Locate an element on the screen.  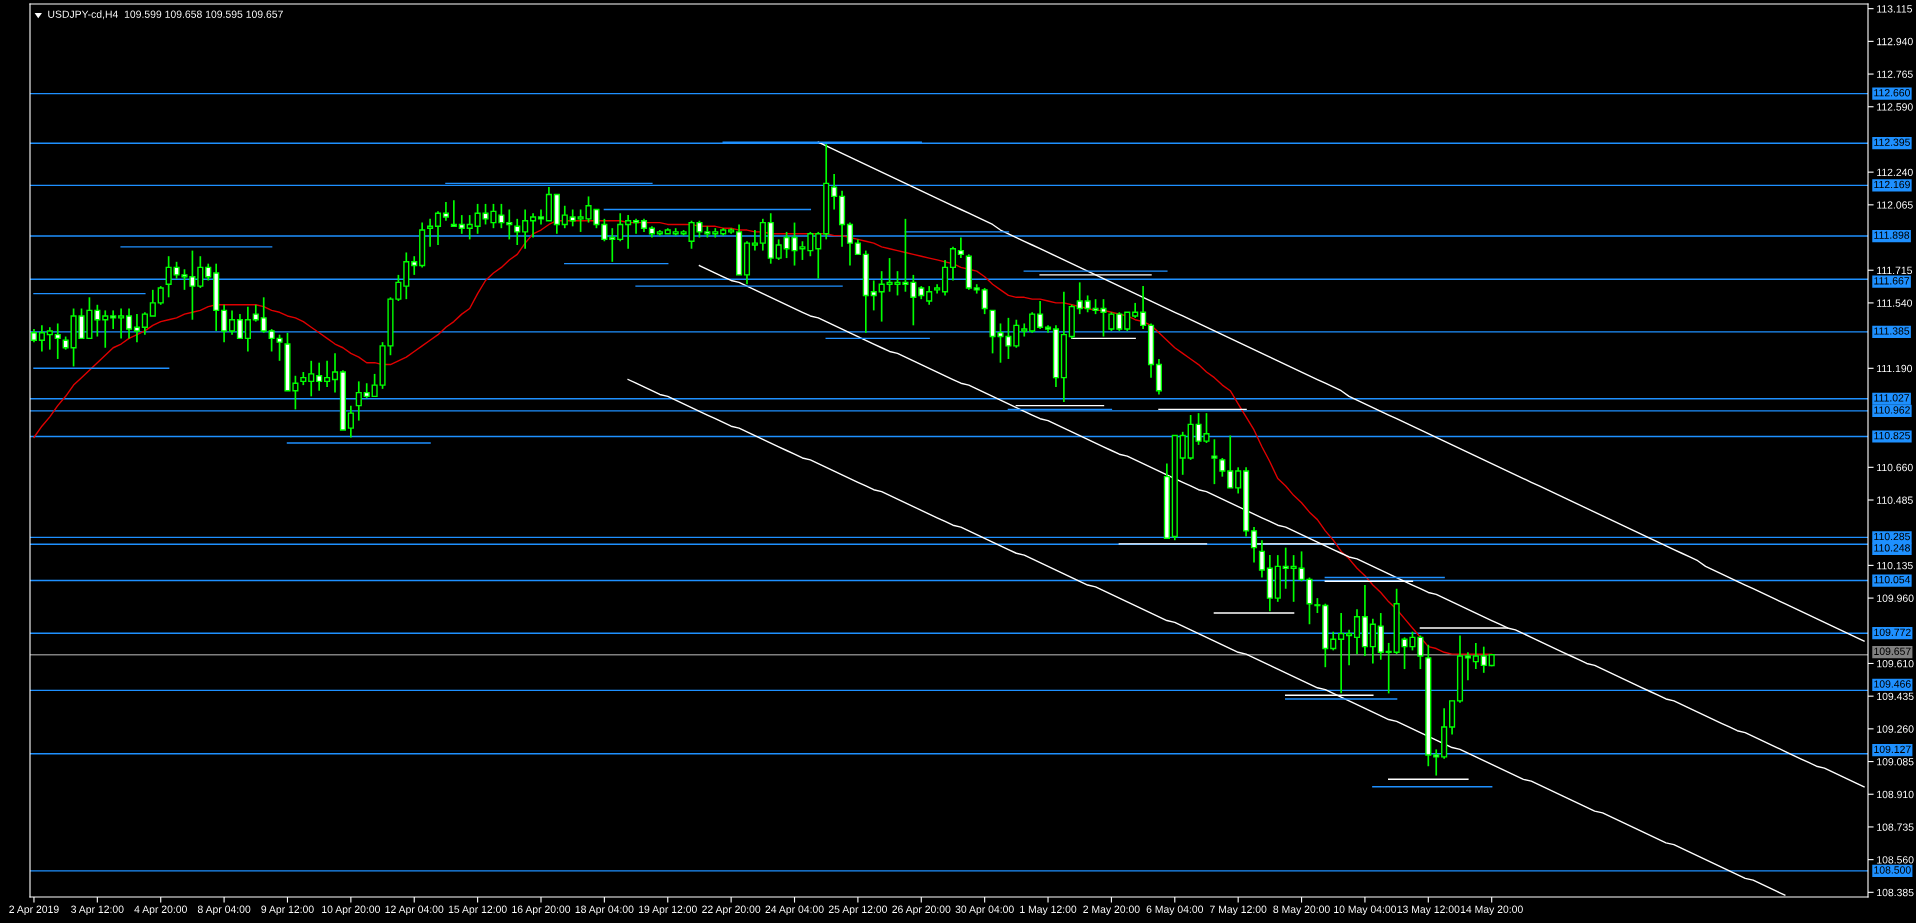
x-tick-label: 4 Apr 20:00 is located at coordinates (160, 910).